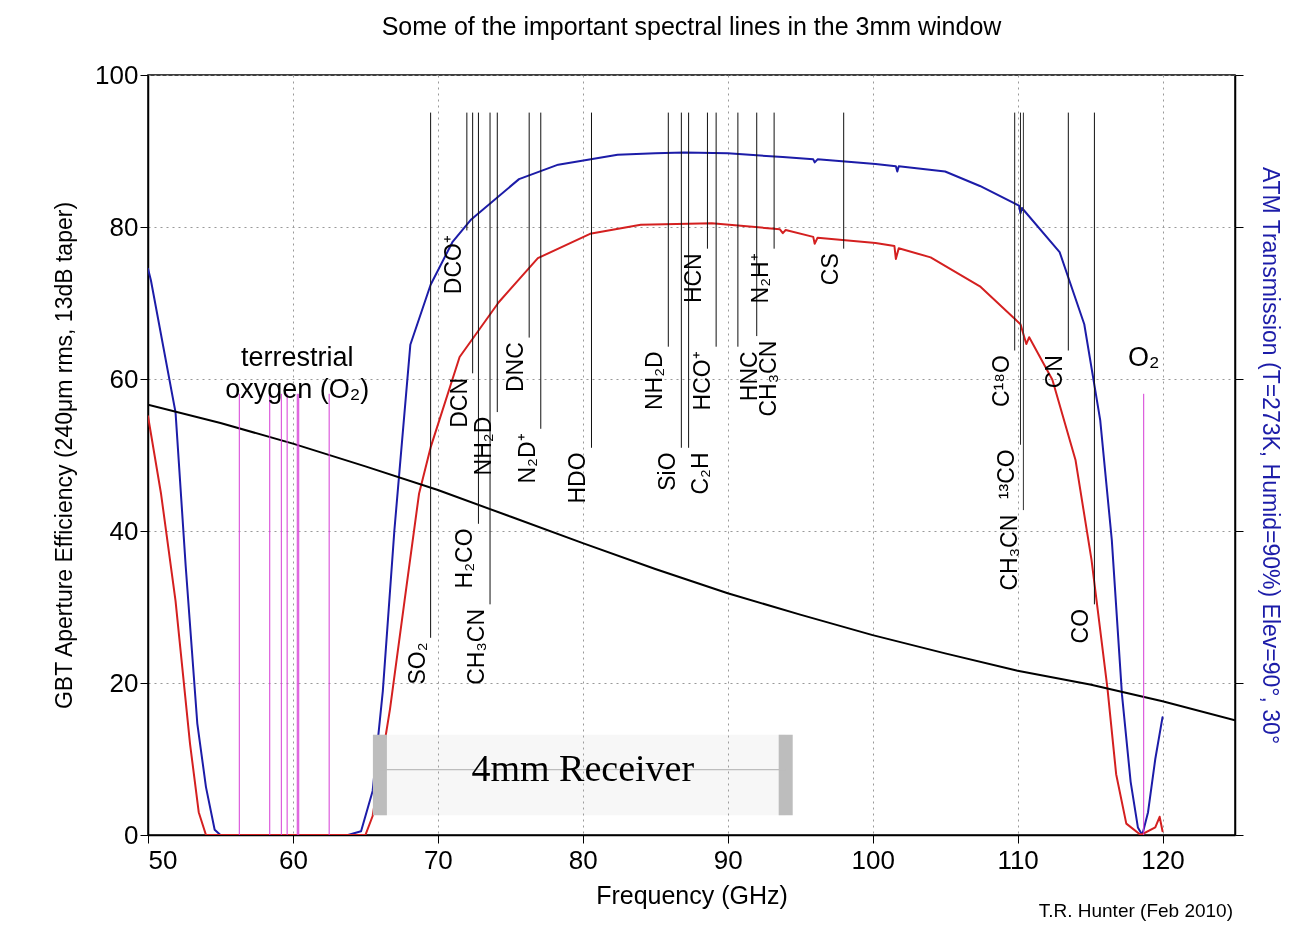 This screenshot has height=950, width=1299. Describe the element at coordinates (464, 558) in the screenshot. I see `annotation: H₂CO` at that location.